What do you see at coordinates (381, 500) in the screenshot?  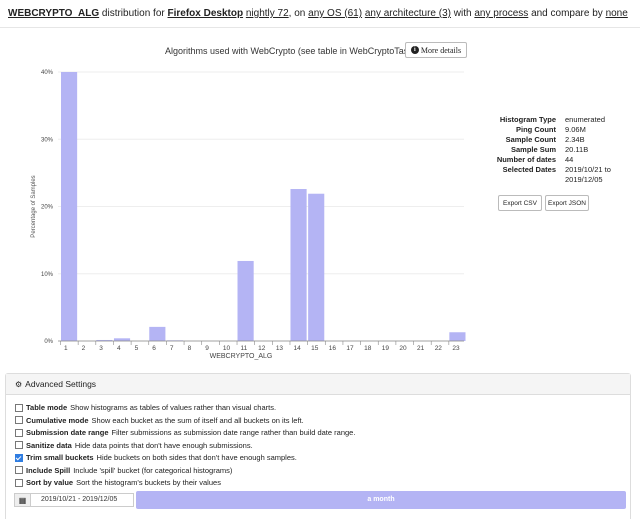 I see `date-range-slider: a month` at bounding box center [381, 500].